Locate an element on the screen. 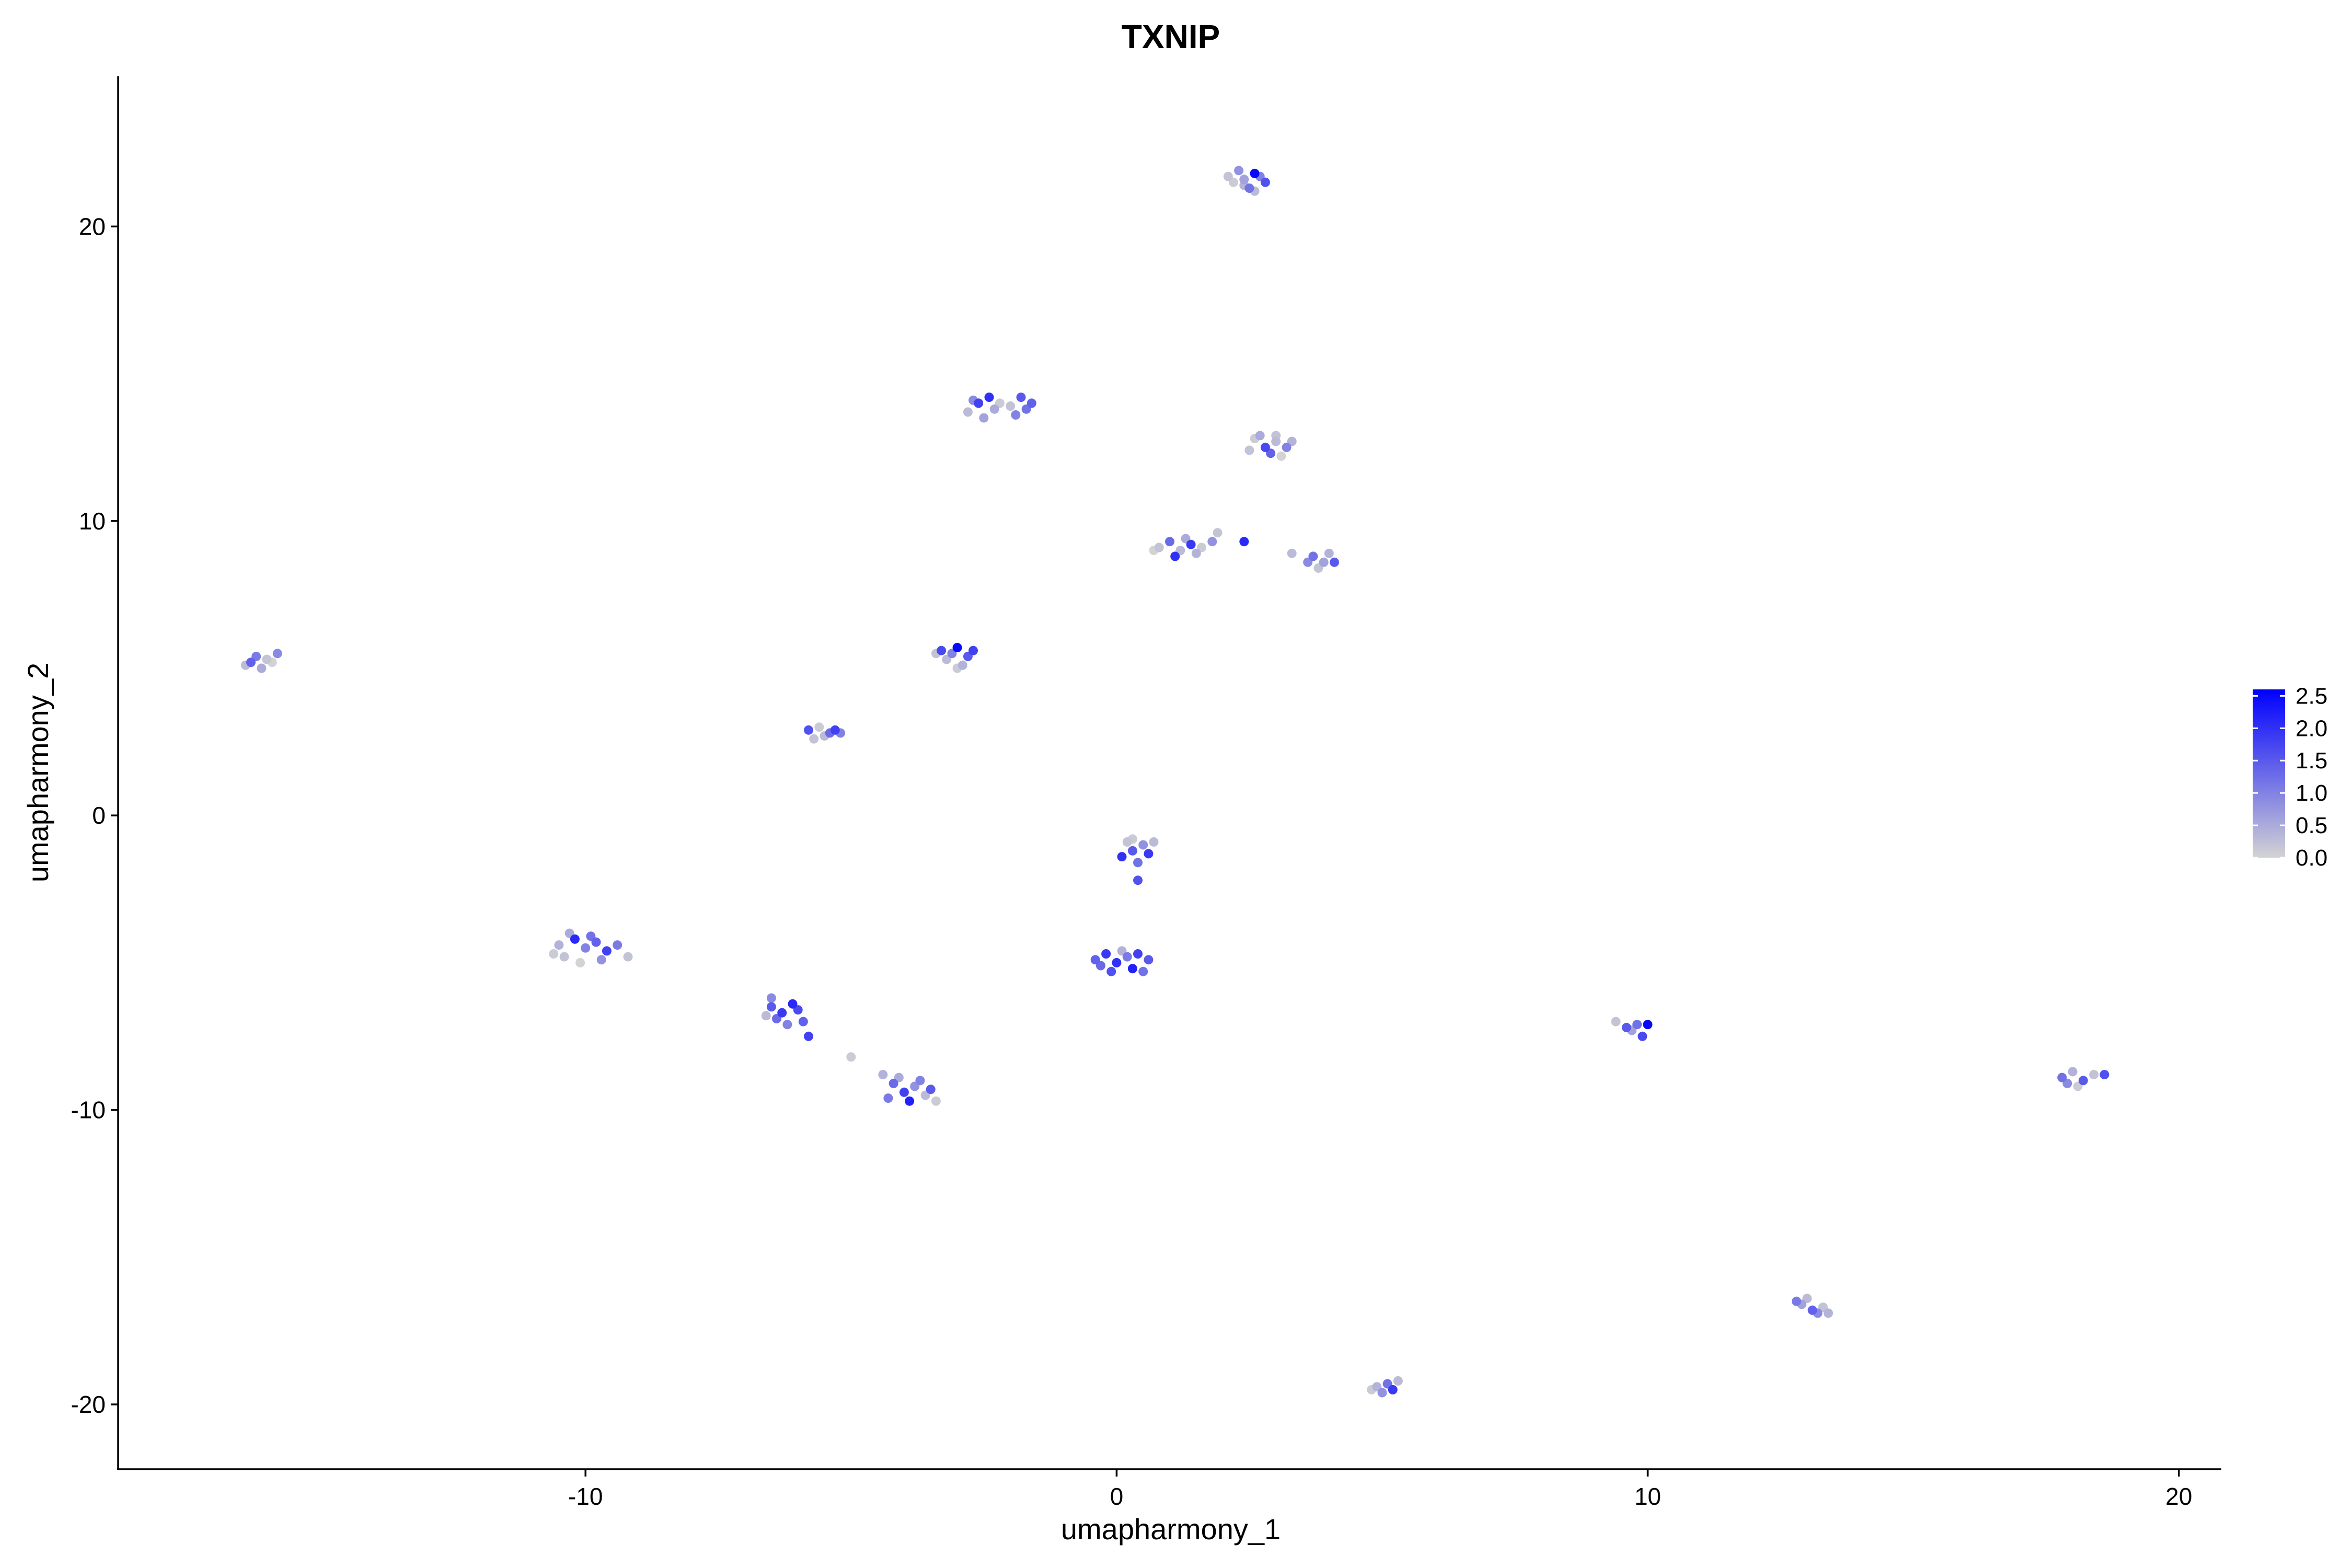 Image resolution: width=2352 pixels, height=1568 pixels. colorbar-gradient is located at coordinates (2269, 773).